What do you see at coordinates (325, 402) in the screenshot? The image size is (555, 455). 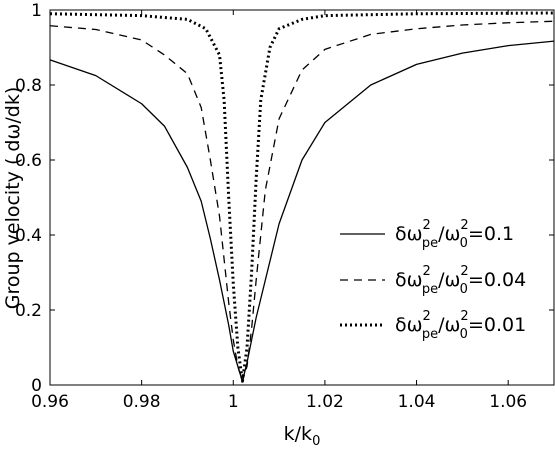 I see `x-tick-label: 1.02` at bounding box center [325, 402].